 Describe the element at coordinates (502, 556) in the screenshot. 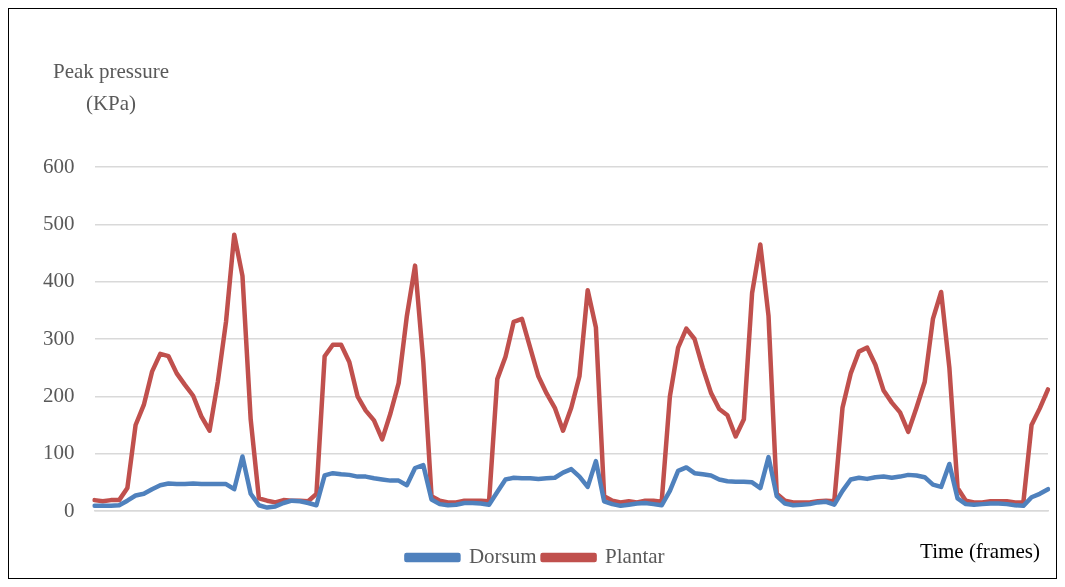

I see `legend-label: Dorsum` at that location.